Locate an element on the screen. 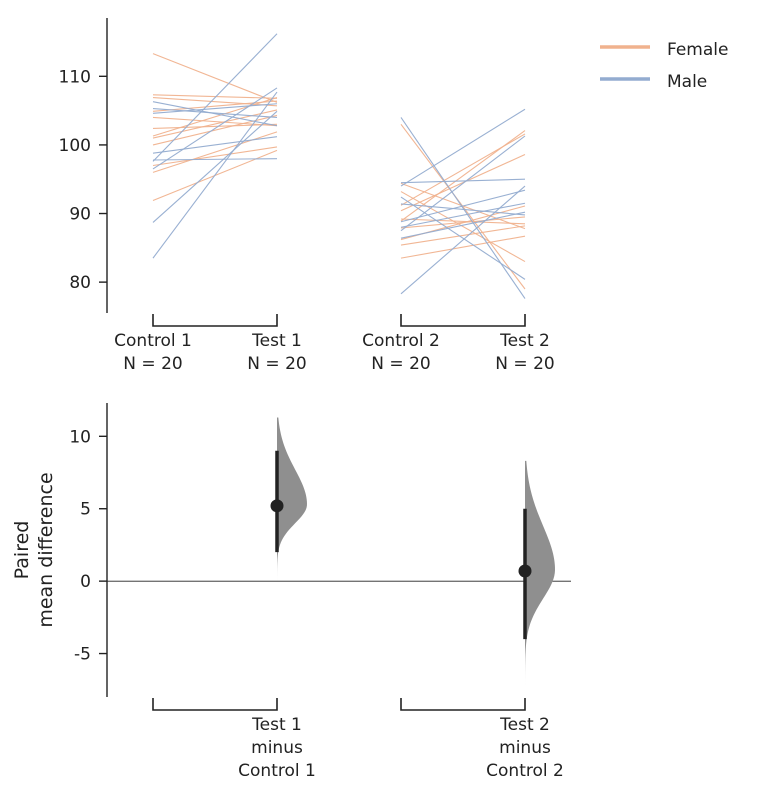 This screenshot has width=760, height=791. raw-y-tick-label: 100 is located at coordinates (75, 146).